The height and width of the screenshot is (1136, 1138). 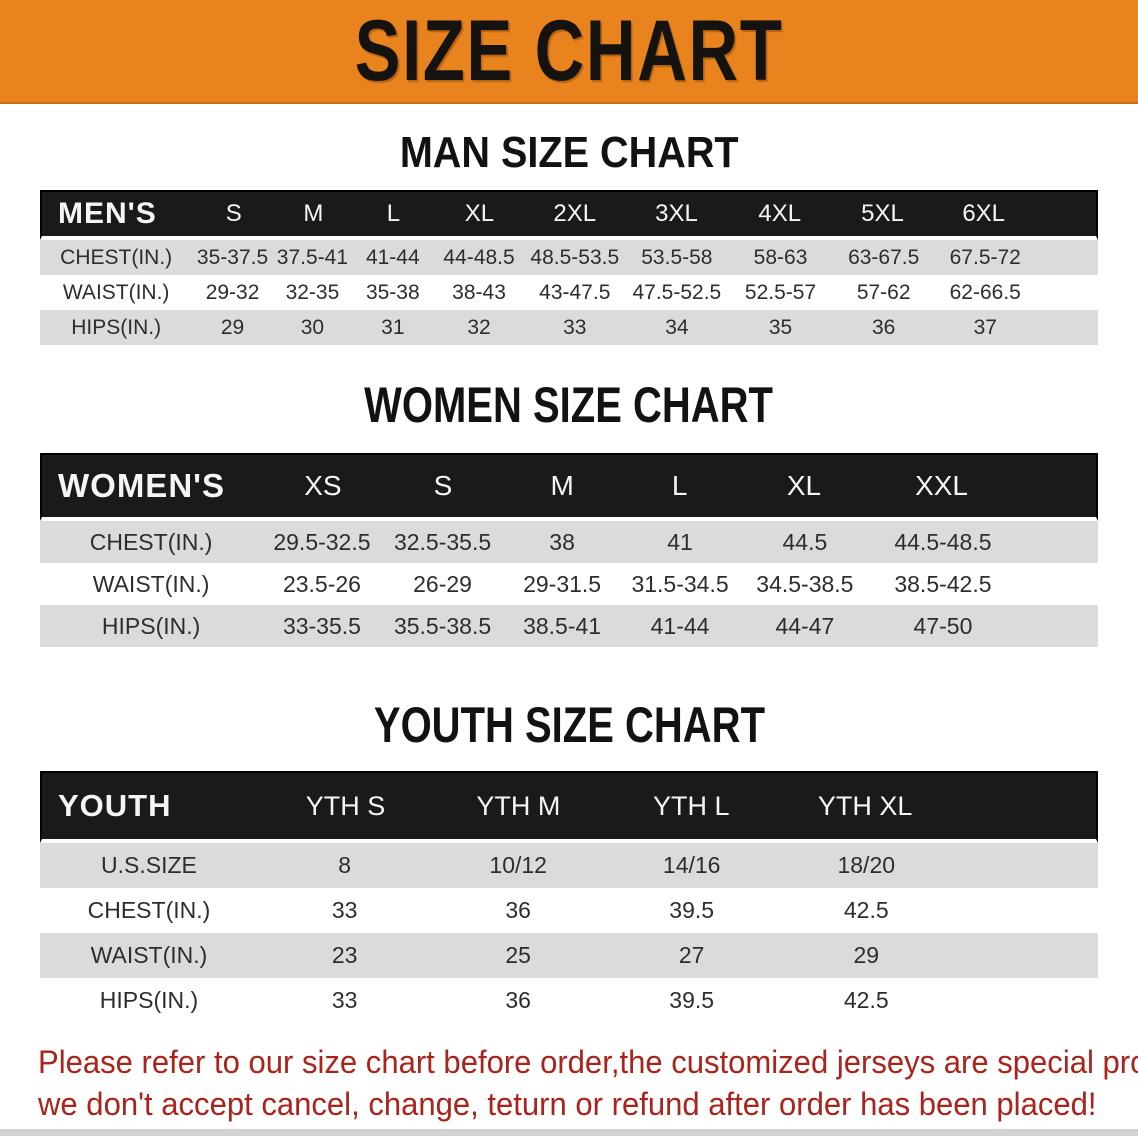 What do you see at coordinates (569, 955) in the screenshot?
I see `table-row: WAIST(IN.) 23 25 27 29` at bounding box center [569, 955].